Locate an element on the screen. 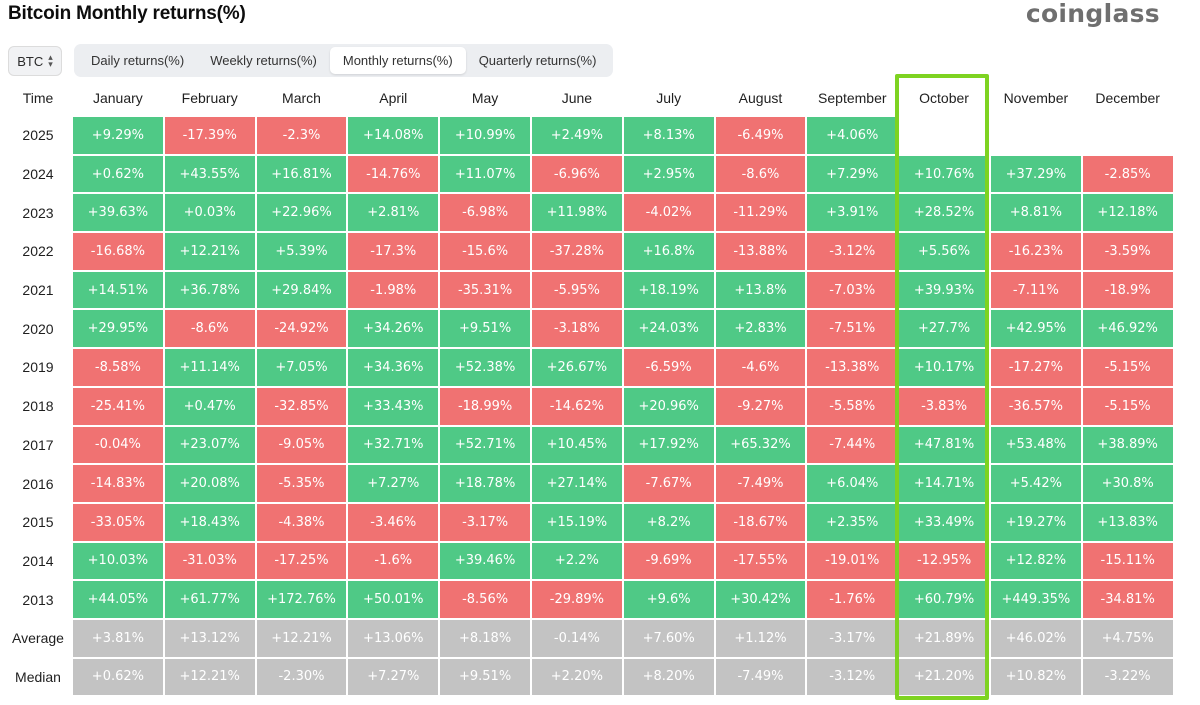  return-cell: -11.29% is located at coordinates (760, 213).